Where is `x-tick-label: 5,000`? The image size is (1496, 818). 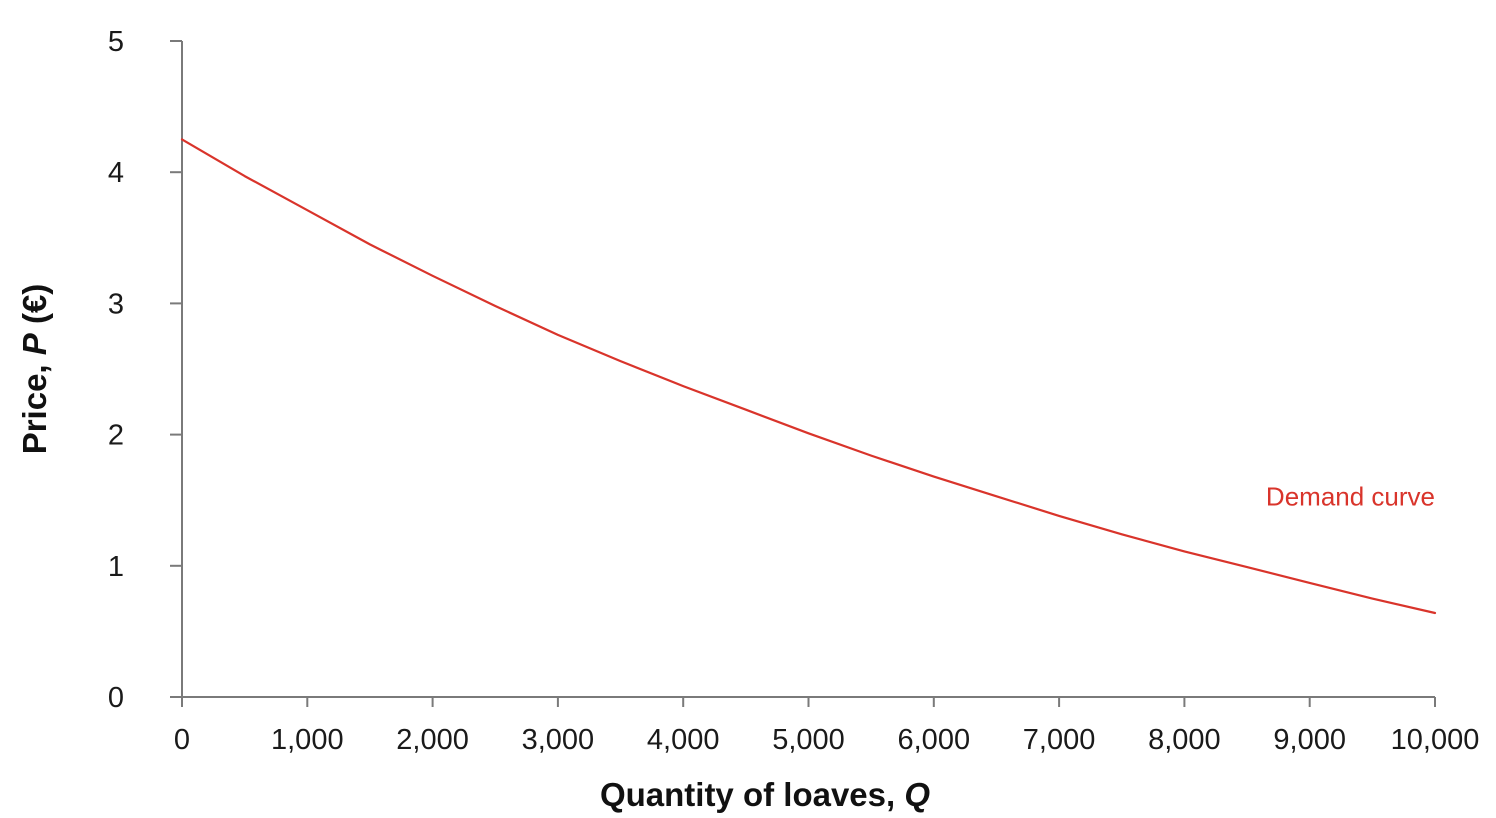
x-tick-label: 5,000 is located at coordinates (808, 740).